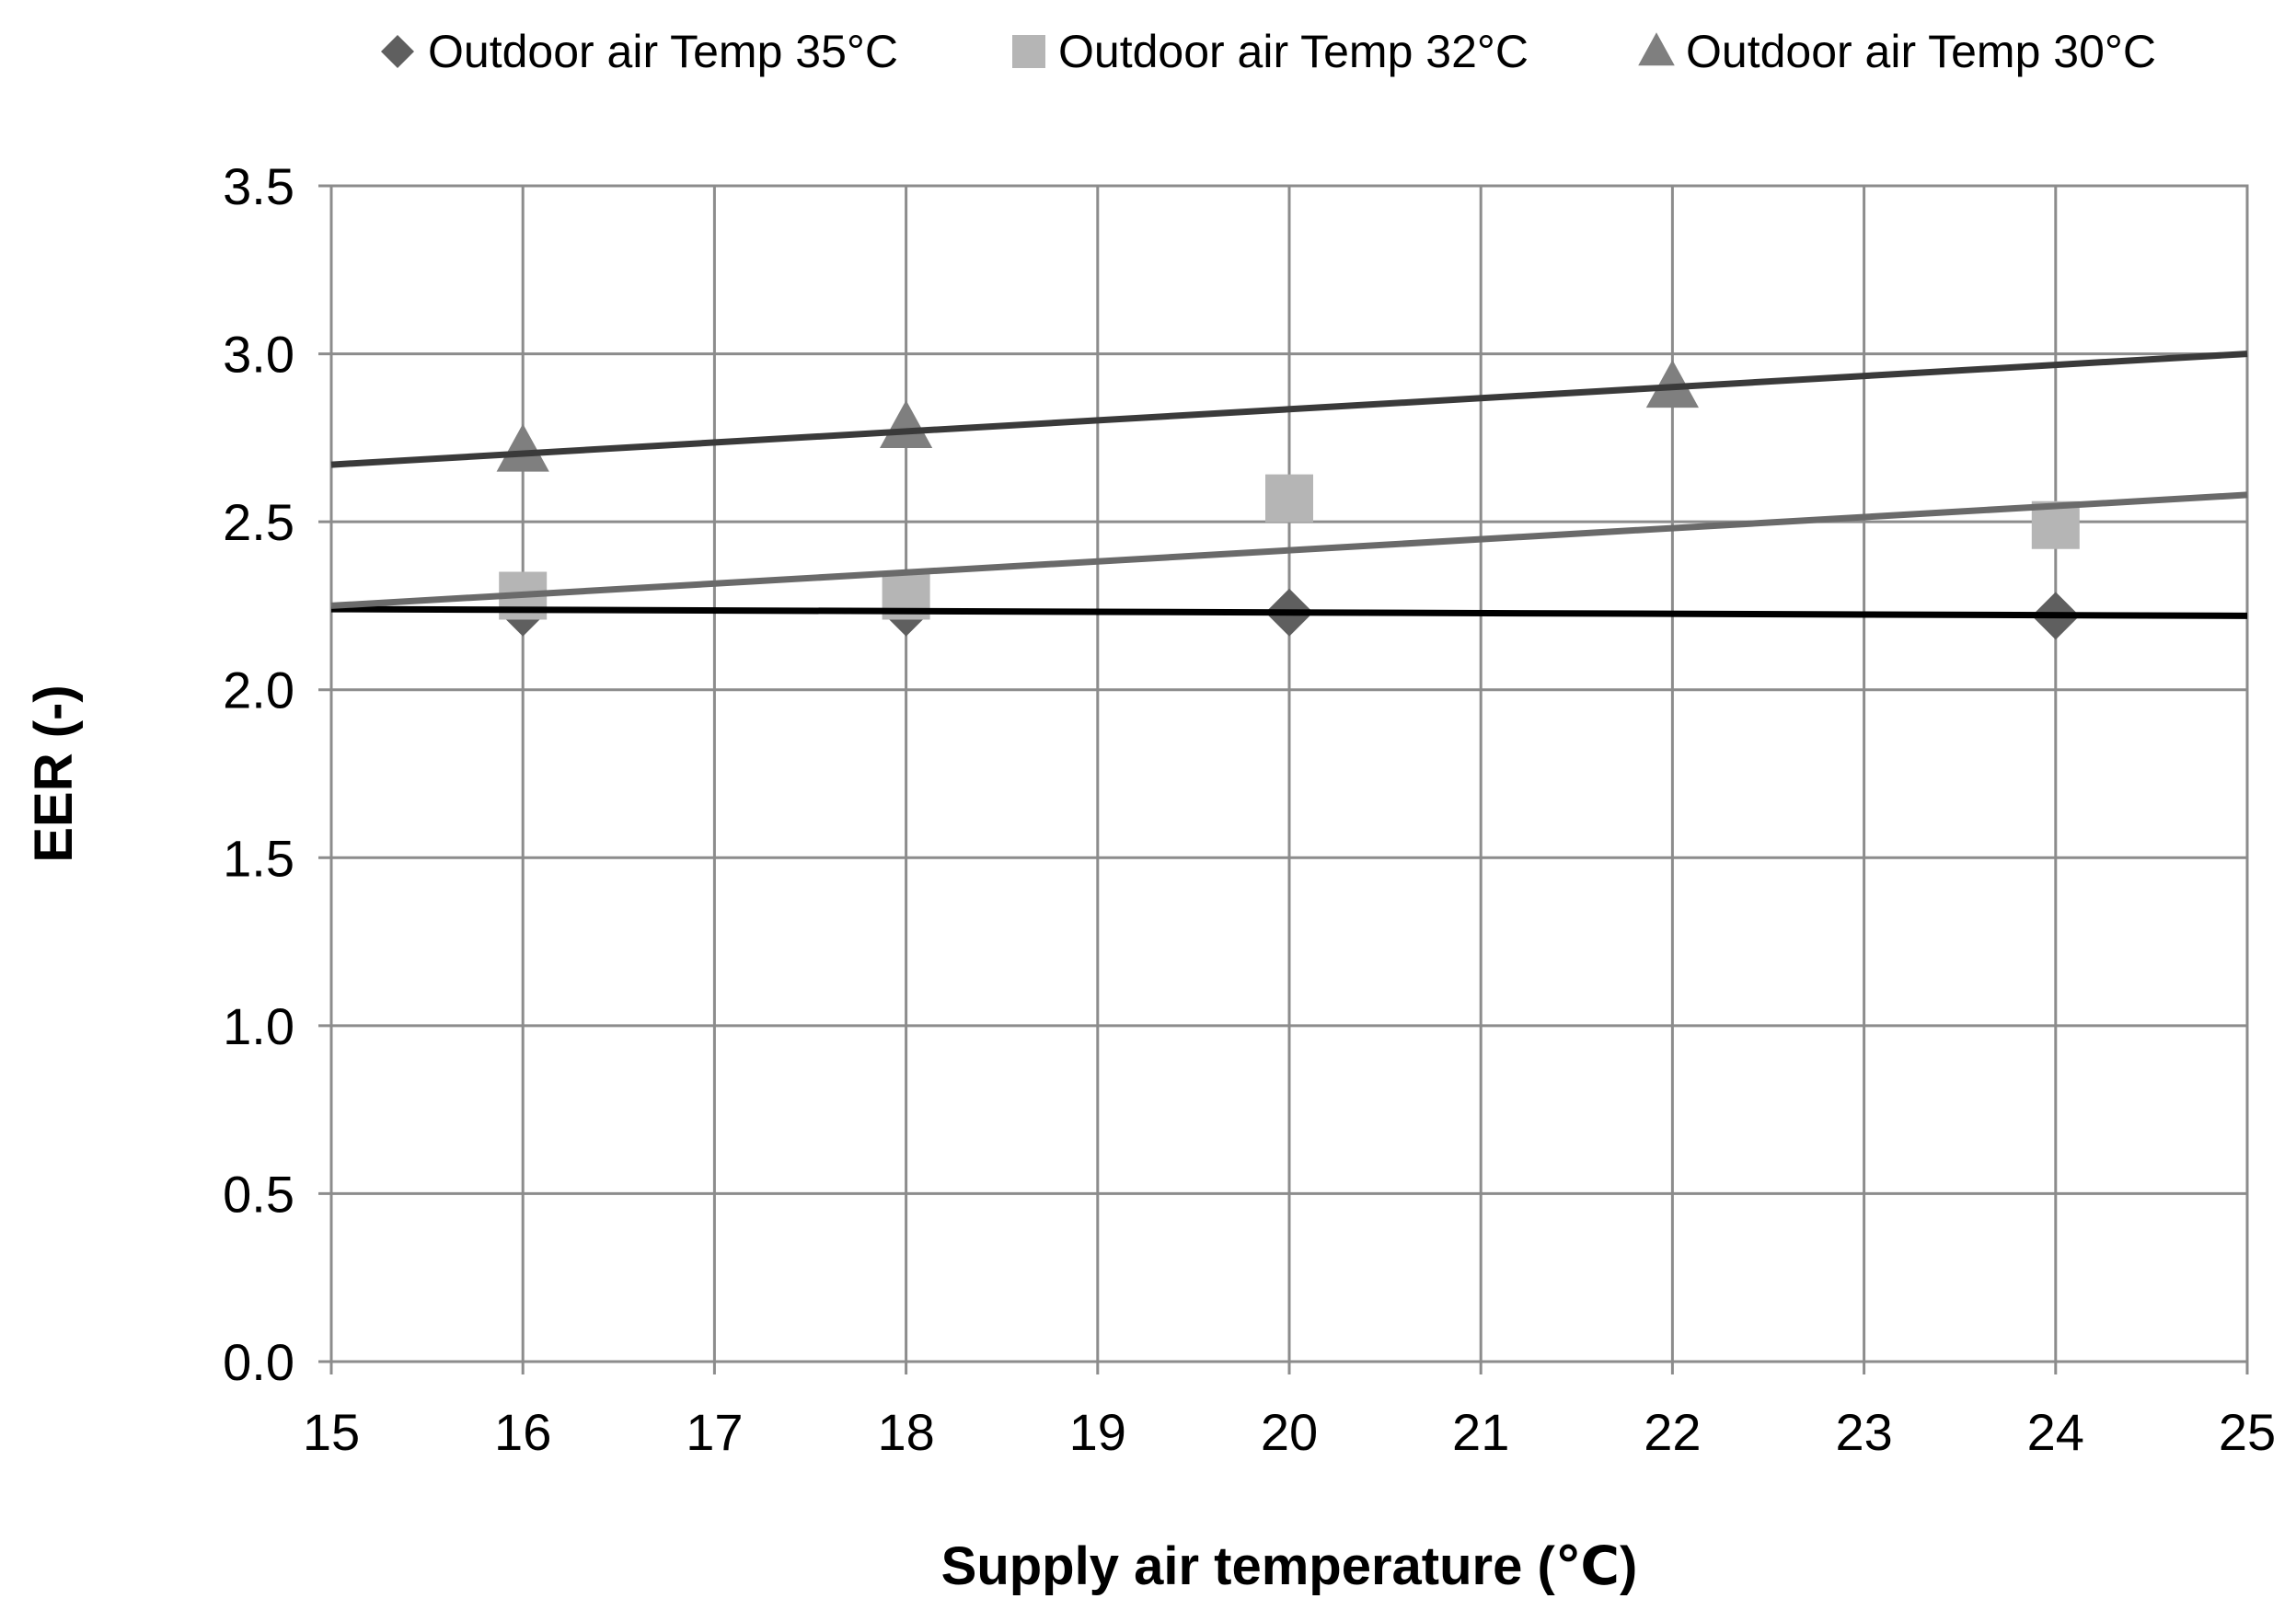 The image size is (2296, 1610). Describe the element at coordinates (1864, 1432) in the screenshot. I see `x-tick-label: 23` at that location.